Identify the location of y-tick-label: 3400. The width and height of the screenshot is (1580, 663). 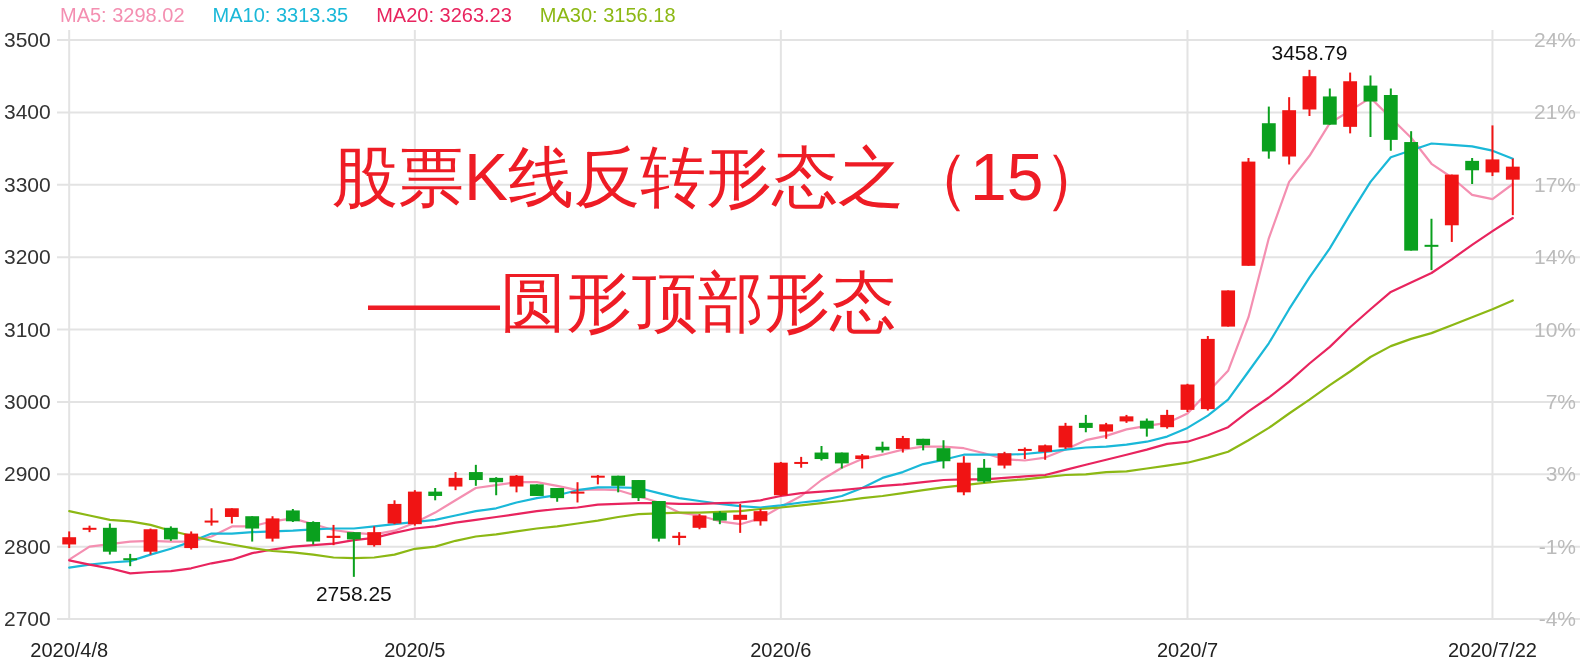
(27, 112).